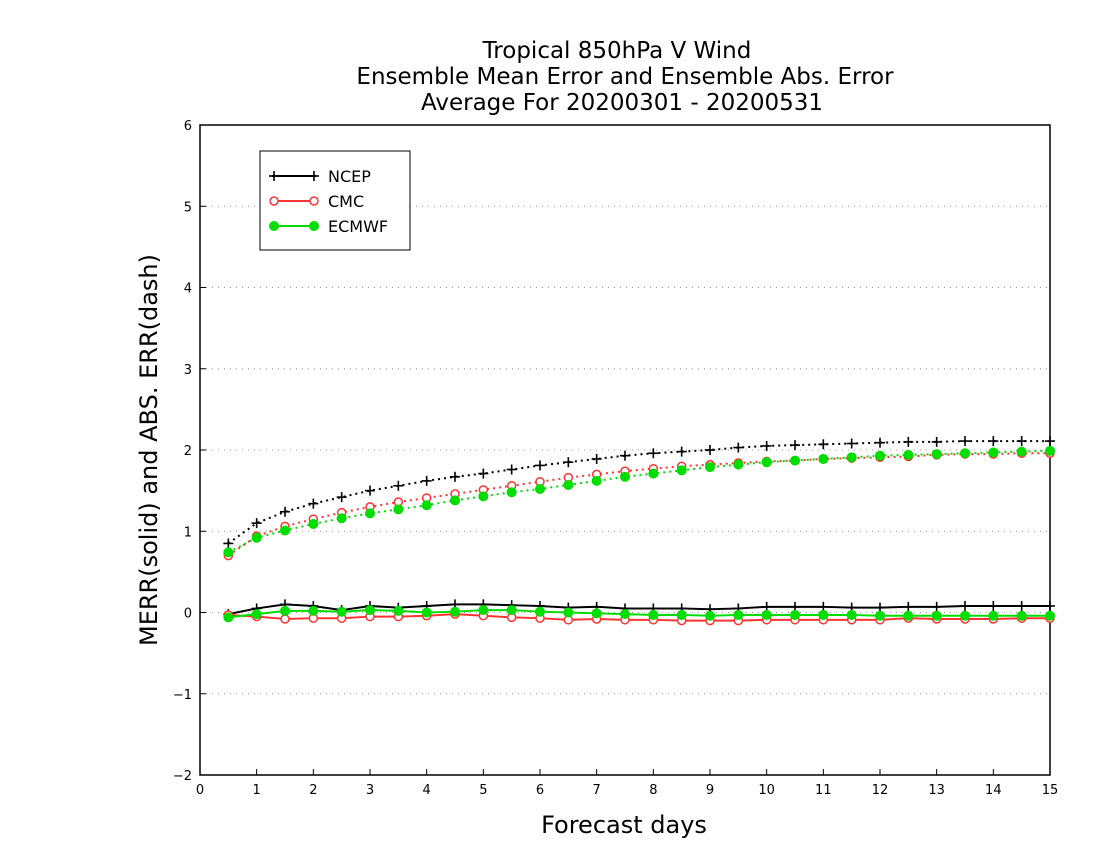  What do you see at coordinates (313, 790) in the screenshot?
I see `x-tick-label: 2` at bounding box center [313, 790].